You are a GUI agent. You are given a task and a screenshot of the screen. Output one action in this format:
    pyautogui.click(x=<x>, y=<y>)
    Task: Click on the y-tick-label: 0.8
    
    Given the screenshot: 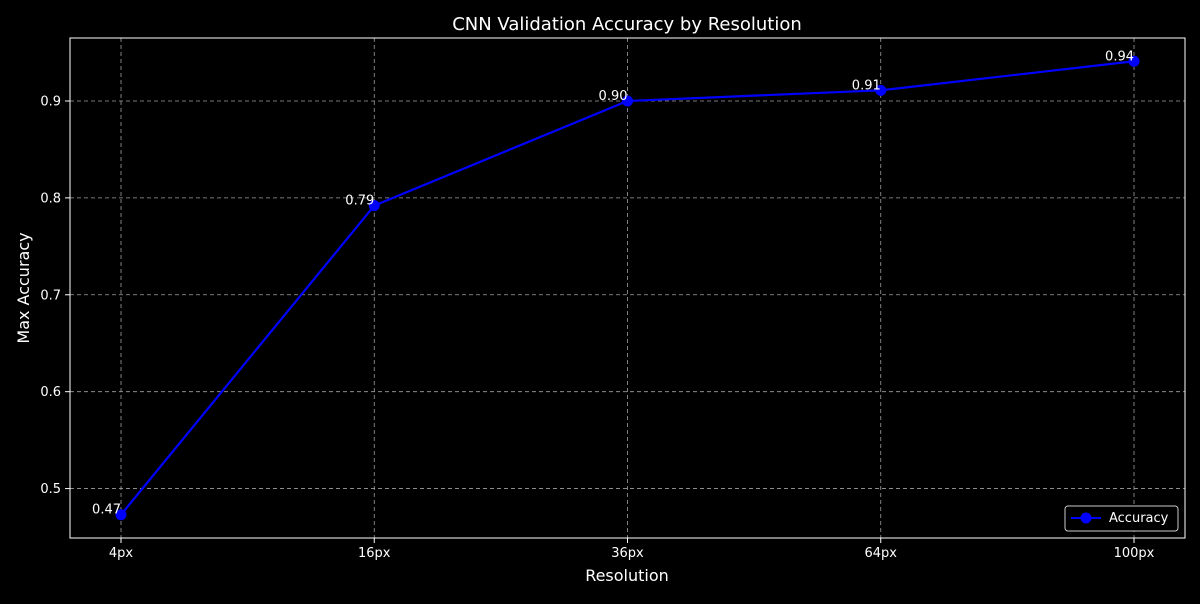 What is the action you would take?
    pyautogui.click(x=50, y=198)
    